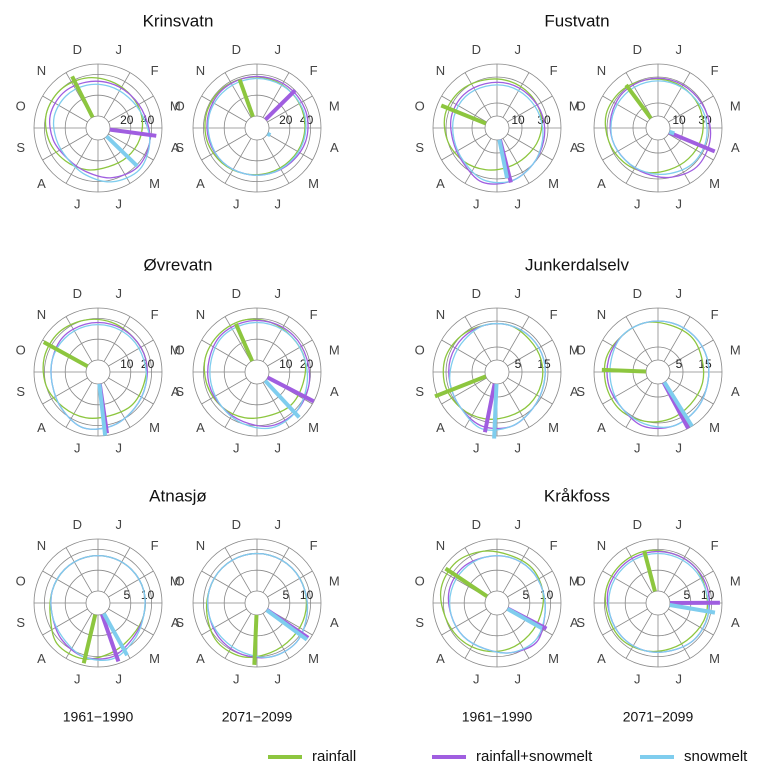  What do you see at coordinates (716, 756) in the screenshot?
I see `legend-label: snowmelt` at bounding box center [716, 756].